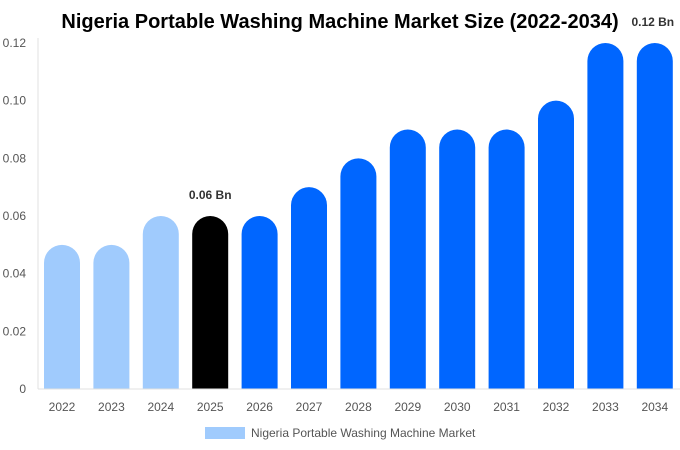 This screenshot has height=450, width=680. Describe the element at coordinates (15, 331) in the screenshot. I see `y-tick-label: 0.02` at that location.